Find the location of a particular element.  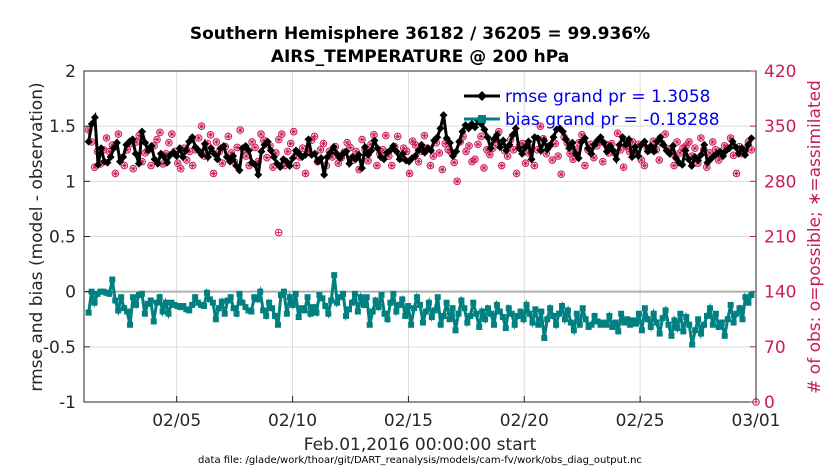

x-tick-label: 02/15 is located at coordinates (408, 421).